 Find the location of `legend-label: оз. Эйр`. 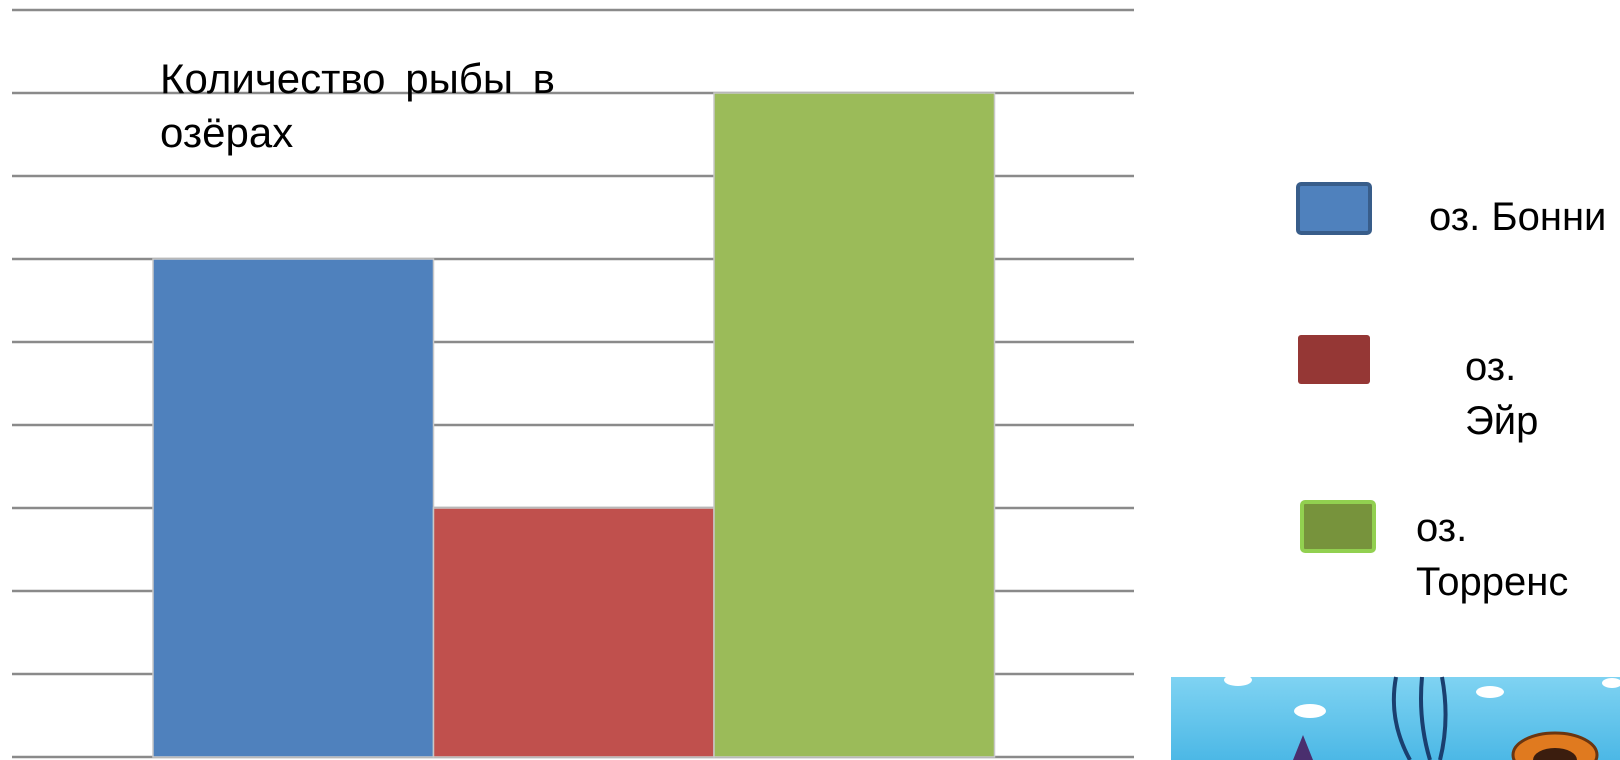

legend-label: оз. Эйр is located at coordinates (1502, 394).